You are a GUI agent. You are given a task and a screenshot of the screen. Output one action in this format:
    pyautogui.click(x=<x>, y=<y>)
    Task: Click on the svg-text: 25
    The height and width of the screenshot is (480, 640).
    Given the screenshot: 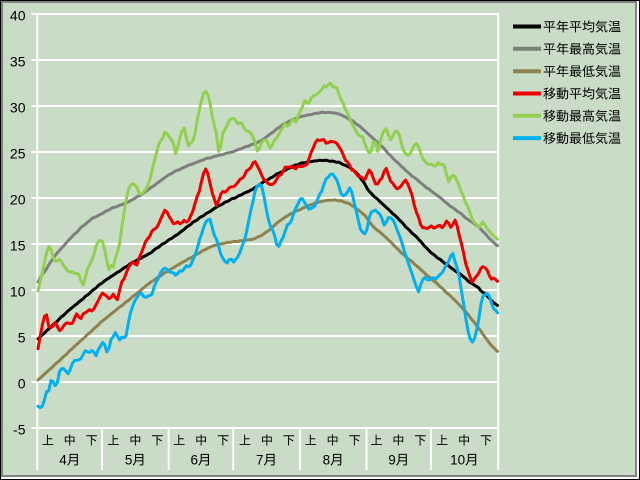 What is the action you would take?
    pyautogui.click(x=18, y=154)
    